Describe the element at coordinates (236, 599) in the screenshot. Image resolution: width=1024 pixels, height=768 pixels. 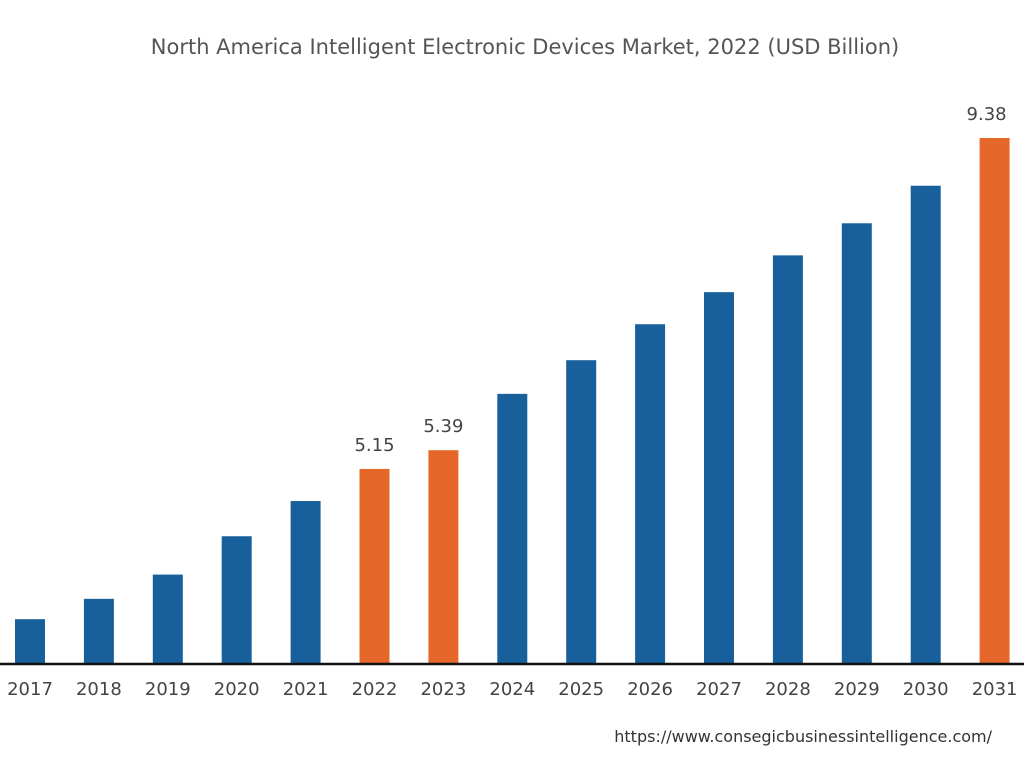
I see `bar-2020` at that location.